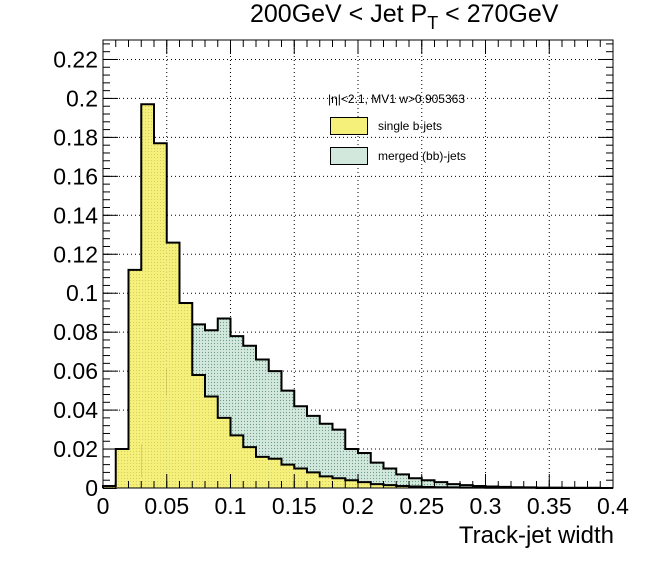 This screenshot has height=572, width=646. What do you see at coordinates (294, 506) in the screenshot?
I see `x-tick-label: 0.15` at bounding box center [294, 506].